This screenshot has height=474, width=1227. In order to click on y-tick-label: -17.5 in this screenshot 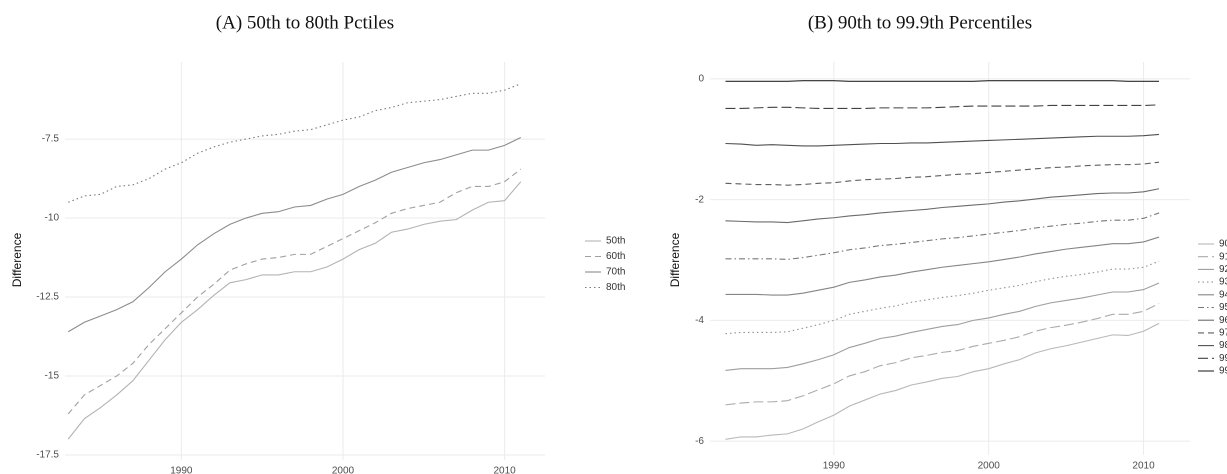, I will do `click(47, 455)`.